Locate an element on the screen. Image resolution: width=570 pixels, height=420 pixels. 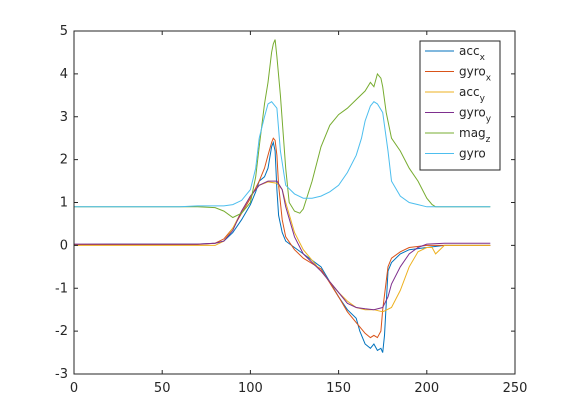
x-tick-label: 0 is located at coordinates (74, 388).